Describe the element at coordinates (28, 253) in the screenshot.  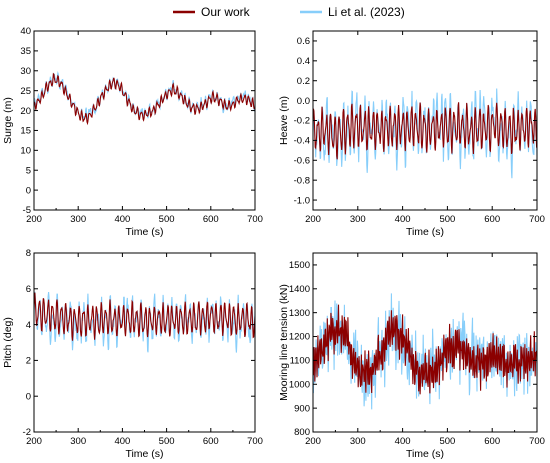
I see `y-tick-label: 8` at that location.